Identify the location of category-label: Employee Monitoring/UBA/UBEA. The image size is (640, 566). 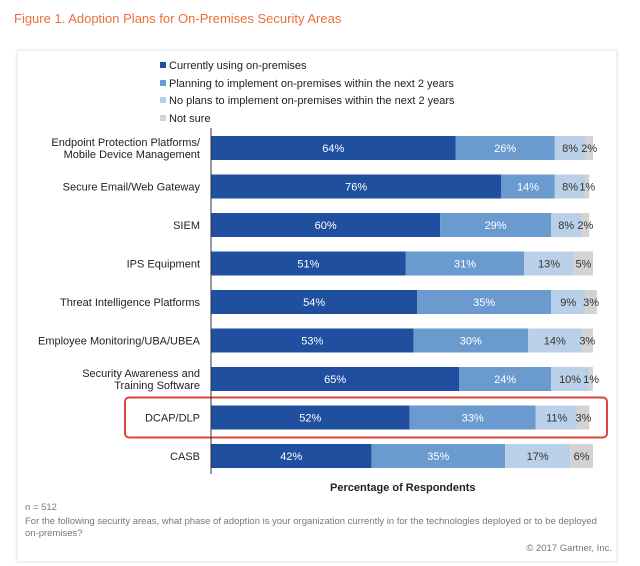
(119, 342).